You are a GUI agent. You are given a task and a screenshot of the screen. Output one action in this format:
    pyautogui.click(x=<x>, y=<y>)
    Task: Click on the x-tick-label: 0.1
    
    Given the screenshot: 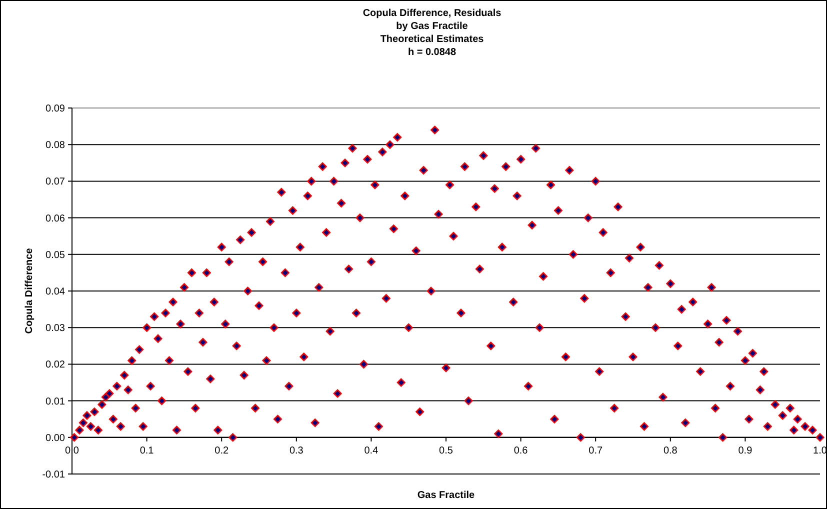 What is the action you would take?
    pyautogui.click(x=147, y=450)
    